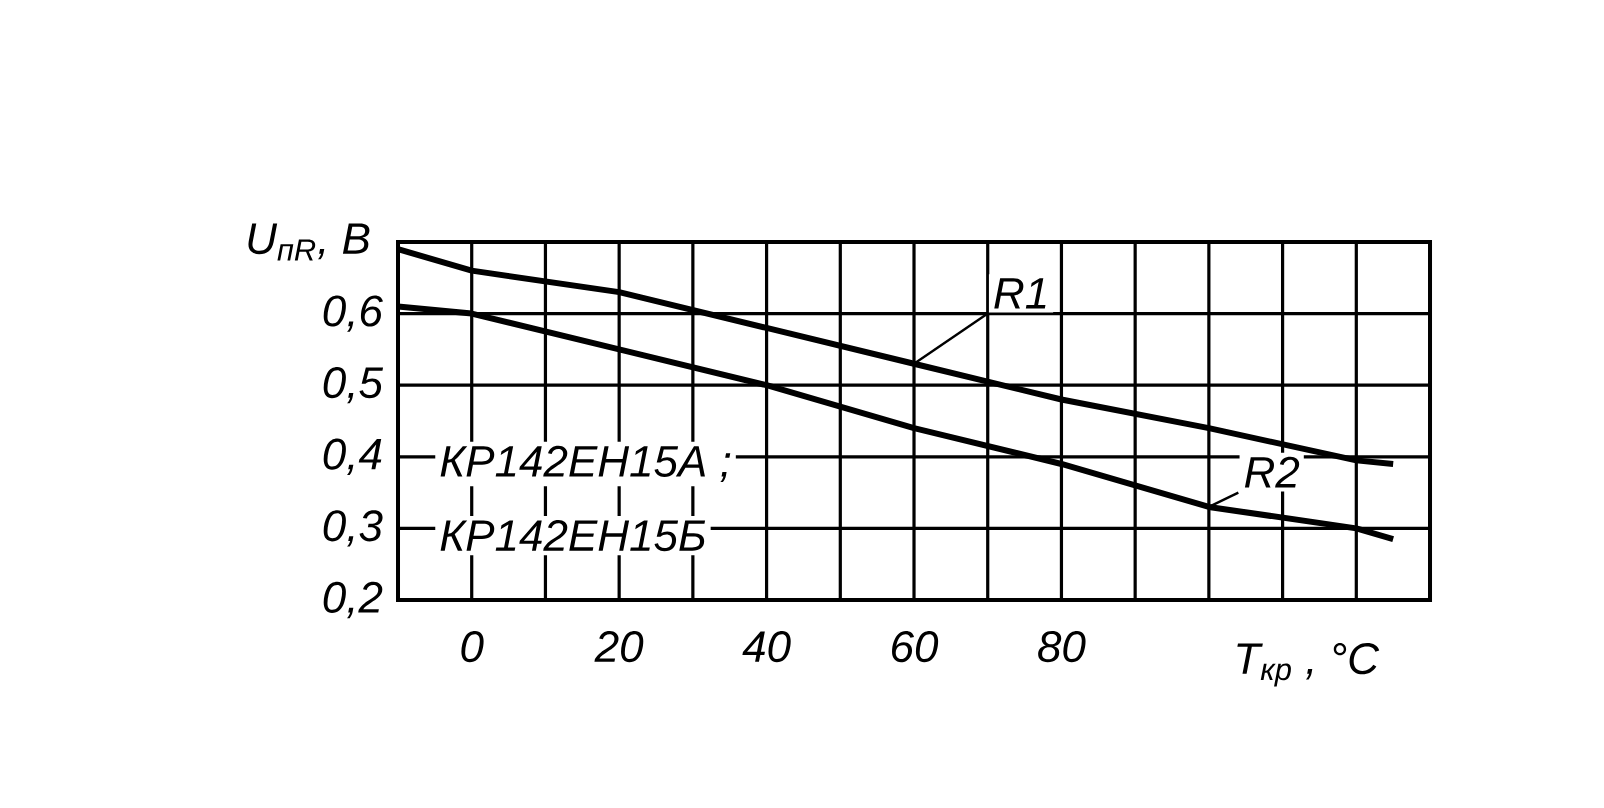  Describe the element at coordinates (1020, 293) in the screenshot. I see `series-label: R1` at that location.